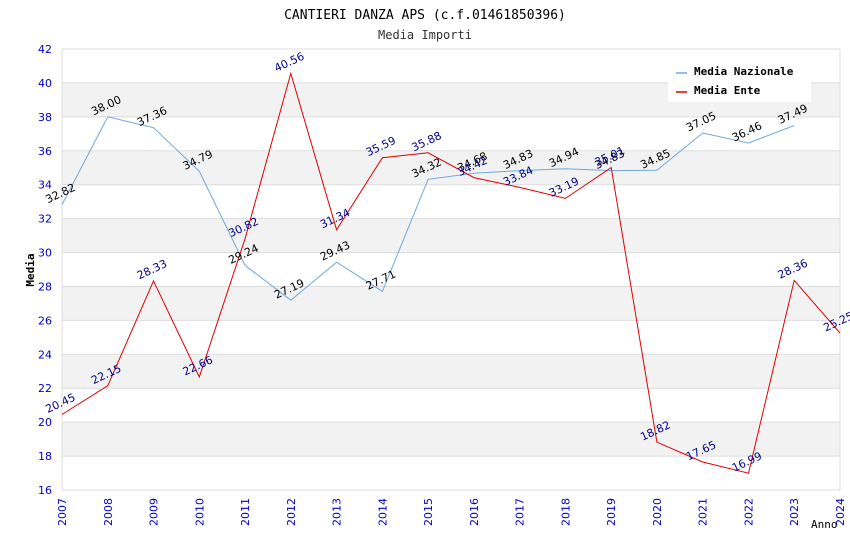 This screenshot has height=550, width=850. What do you see at coordinates (744, 71) in the screenshot?
I see `legend-label-media-nazionale: Media Nazionale` at bounding box center [744, 71].